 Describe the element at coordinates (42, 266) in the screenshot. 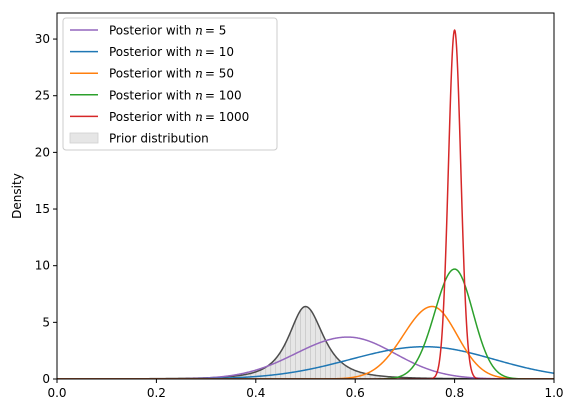

I see `y-tick-label: 10` at that location.